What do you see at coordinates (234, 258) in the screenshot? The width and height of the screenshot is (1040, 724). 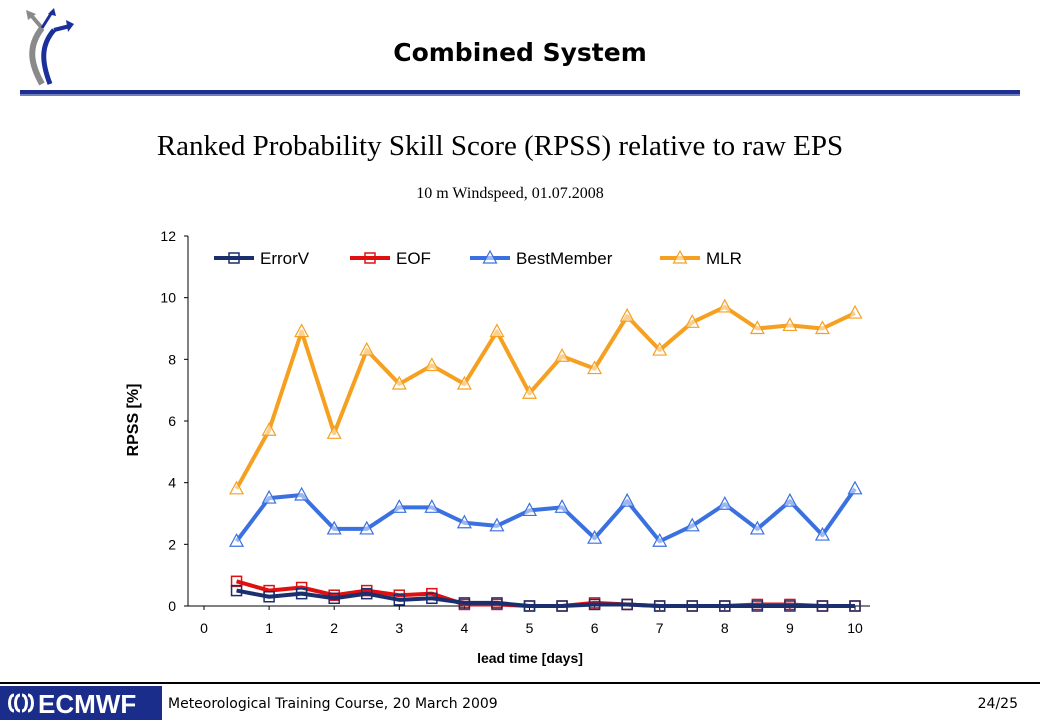 I see `legend-marker-errorv` at bounding box center [234, 258].